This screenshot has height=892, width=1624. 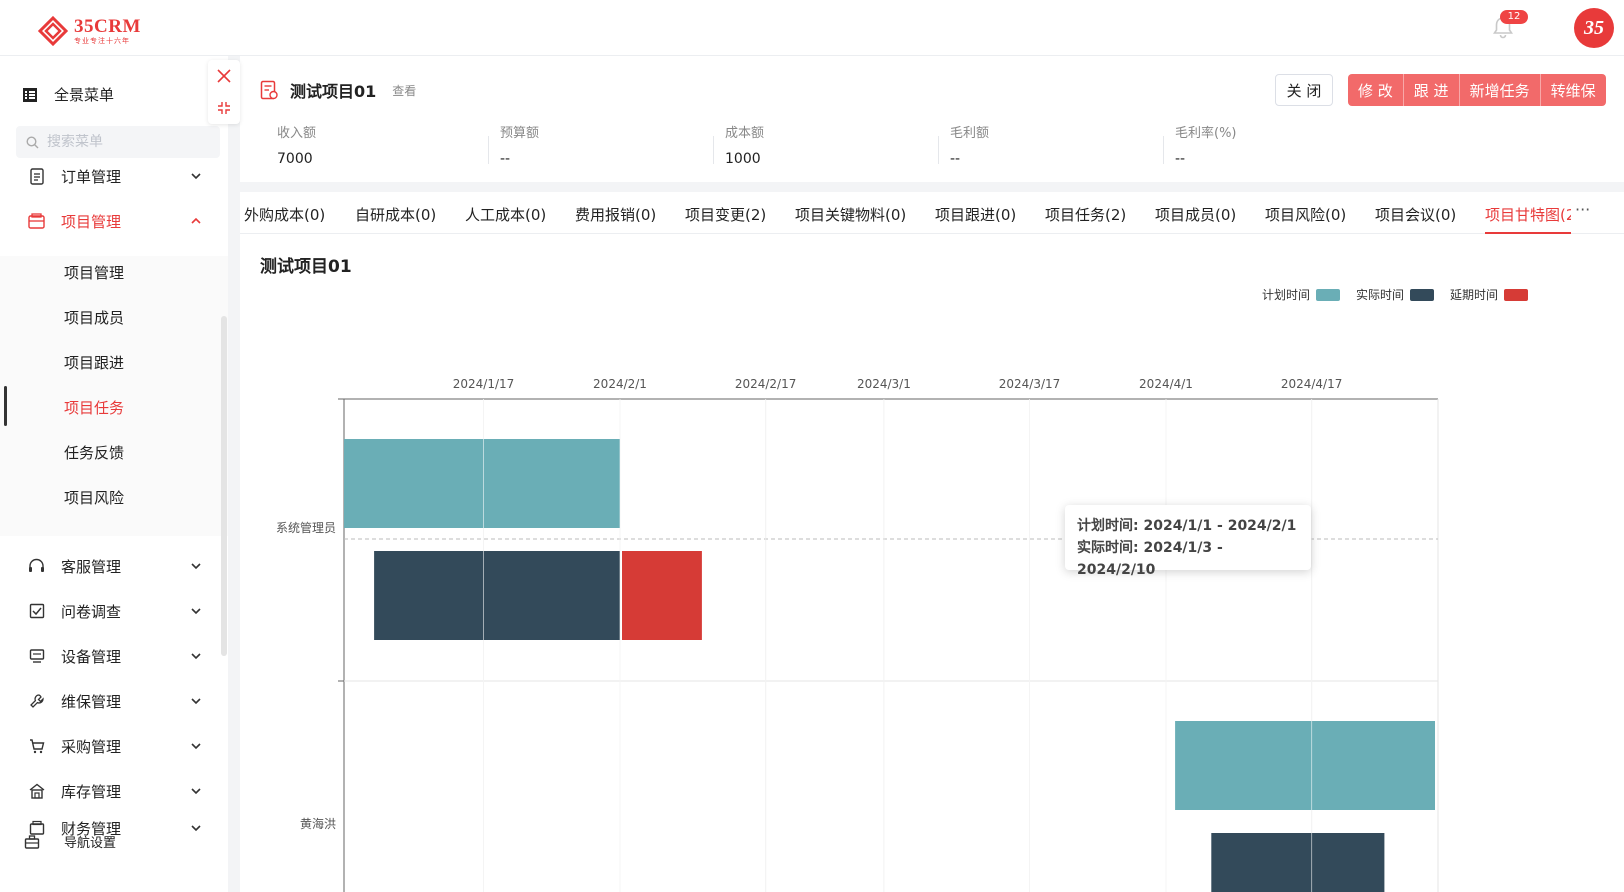 I want to click on close-panel-button, so click(x=224, y=76).